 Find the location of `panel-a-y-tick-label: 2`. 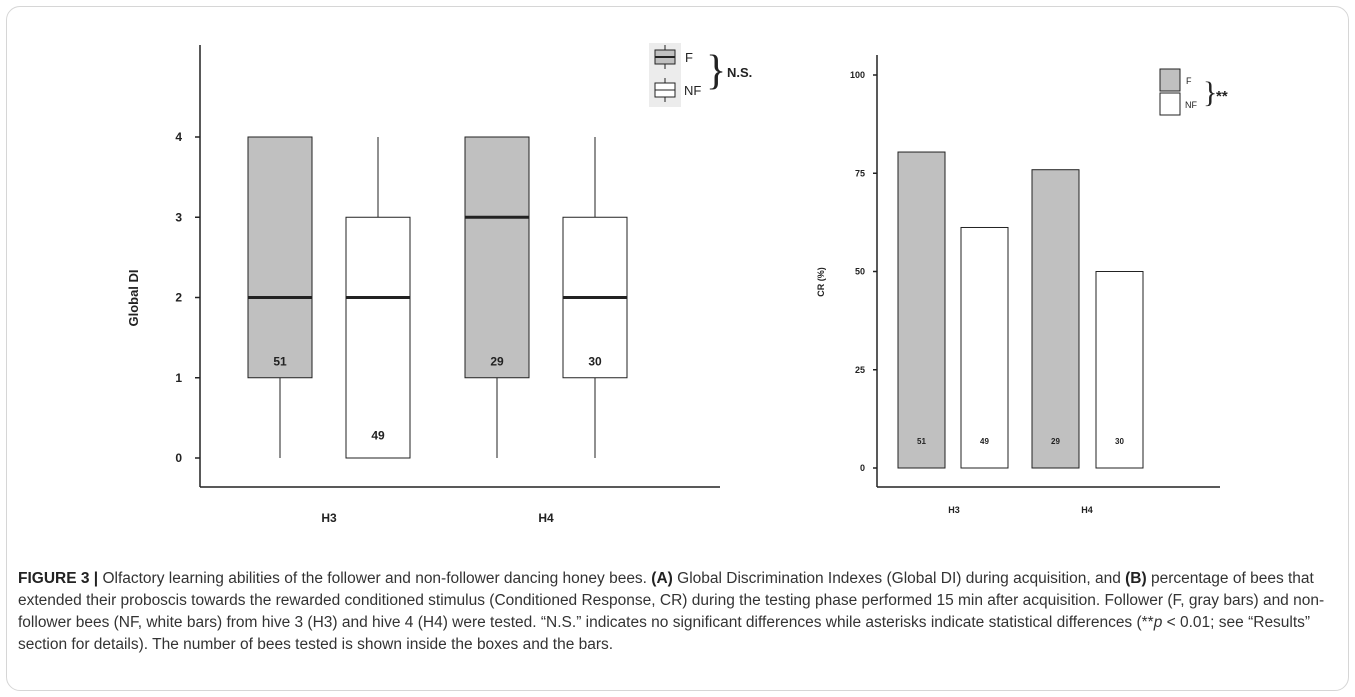

panel-a-y-tick-label: 2 is located at coordinates (178, 298).